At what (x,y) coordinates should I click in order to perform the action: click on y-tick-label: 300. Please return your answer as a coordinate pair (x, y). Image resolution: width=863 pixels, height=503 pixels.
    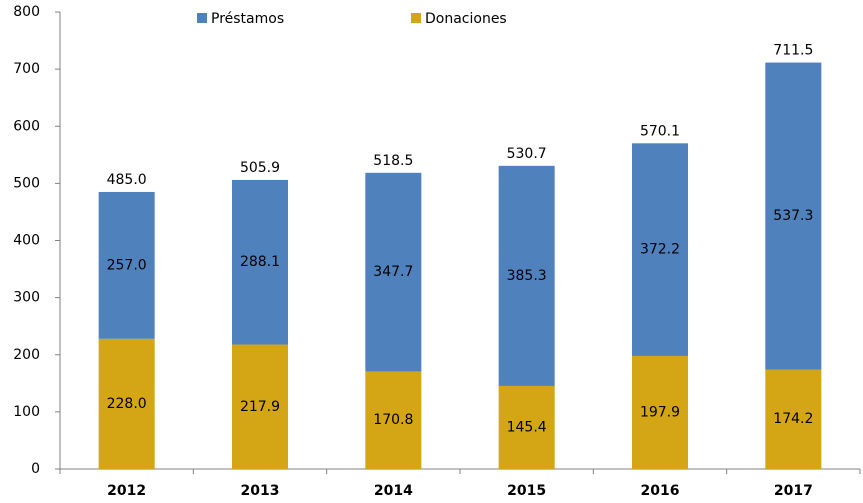
    Looking at the image, I should click on (26, 298).